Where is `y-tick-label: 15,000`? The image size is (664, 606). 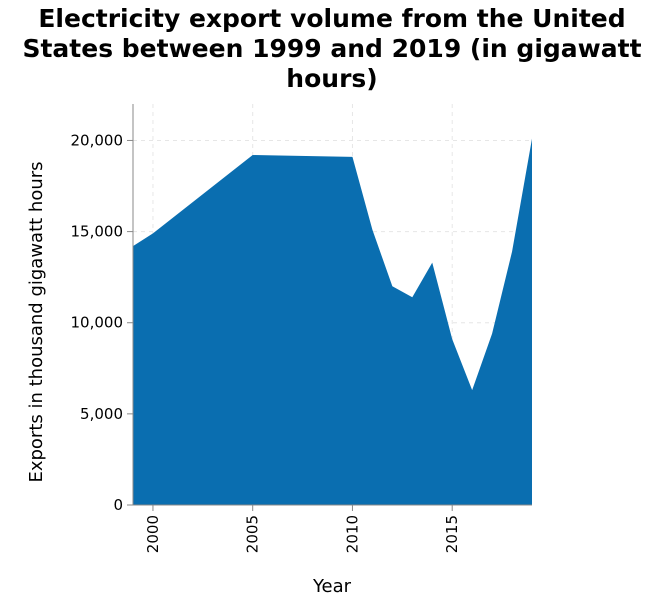 y-tick-label: 15,000 is located at coordinates (97, 232).